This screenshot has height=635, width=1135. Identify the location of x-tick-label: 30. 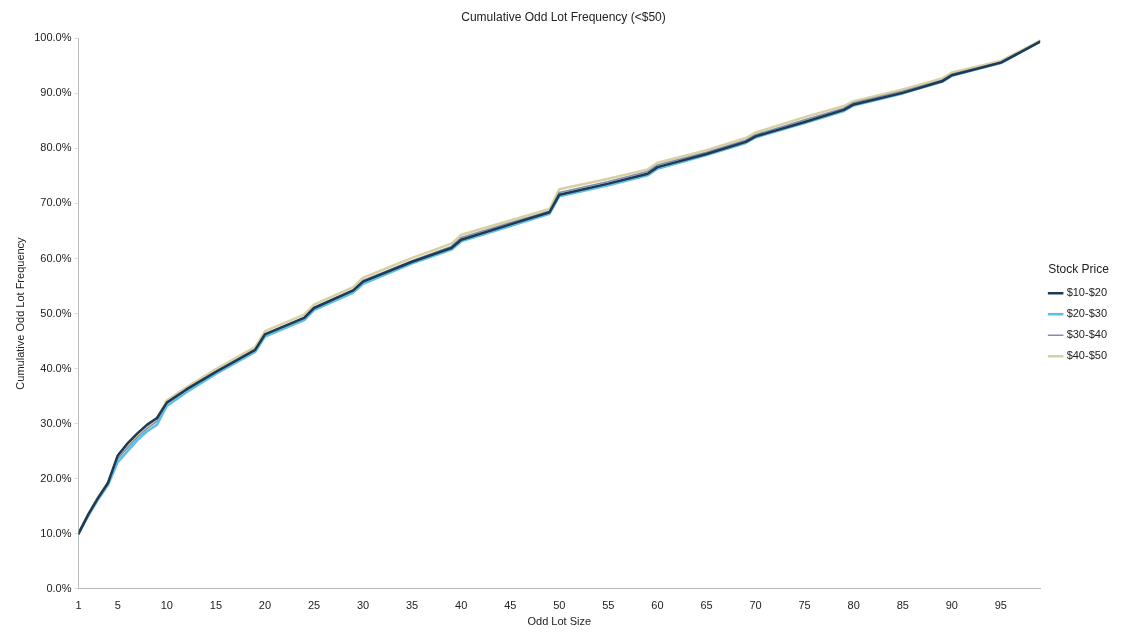
(363, 605).